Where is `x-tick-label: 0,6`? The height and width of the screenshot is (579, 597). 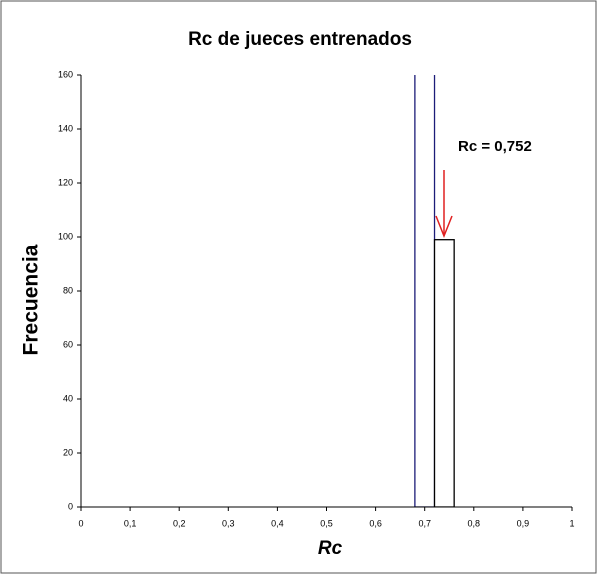
x-tick-label: 0,6 is located at coordinates (375, 523).